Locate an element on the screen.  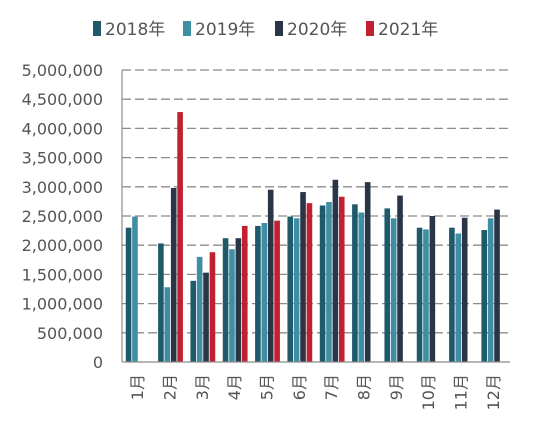
y-tick-label: 1,000,000 is located at coordinates (62, 304).